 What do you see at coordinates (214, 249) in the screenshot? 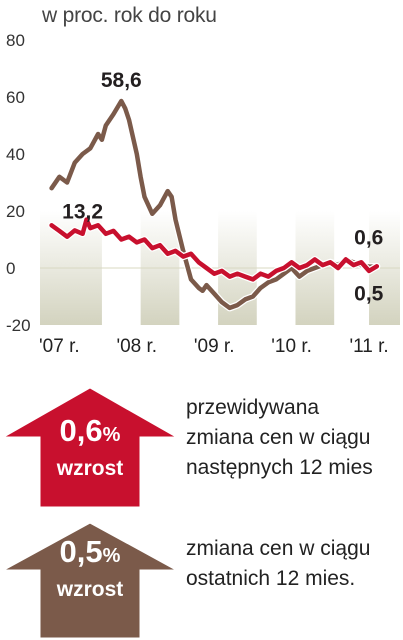
I see `series-line-expected` at bounding box center [214, 249].